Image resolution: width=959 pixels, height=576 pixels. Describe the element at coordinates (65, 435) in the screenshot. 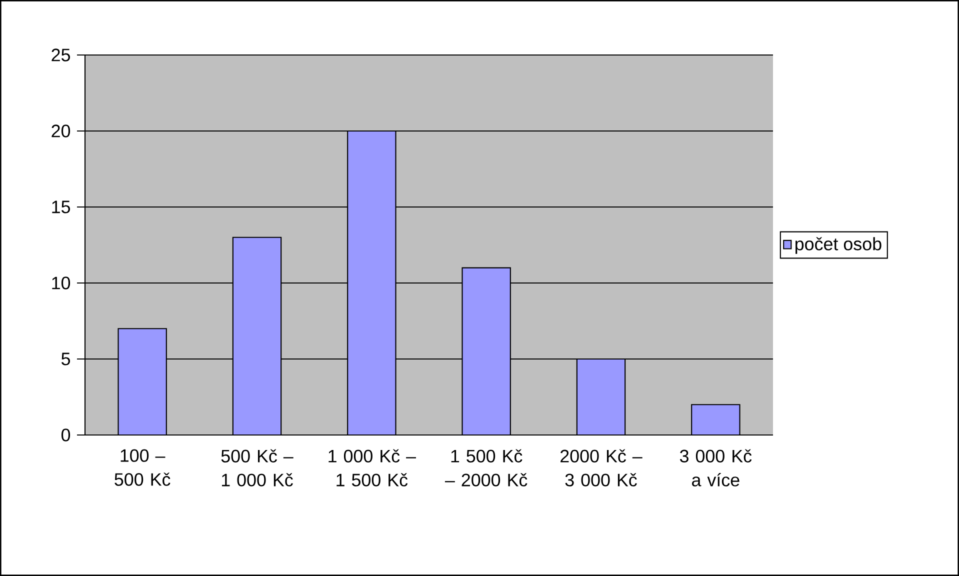

I see `y-tick-label: 0` at that location.